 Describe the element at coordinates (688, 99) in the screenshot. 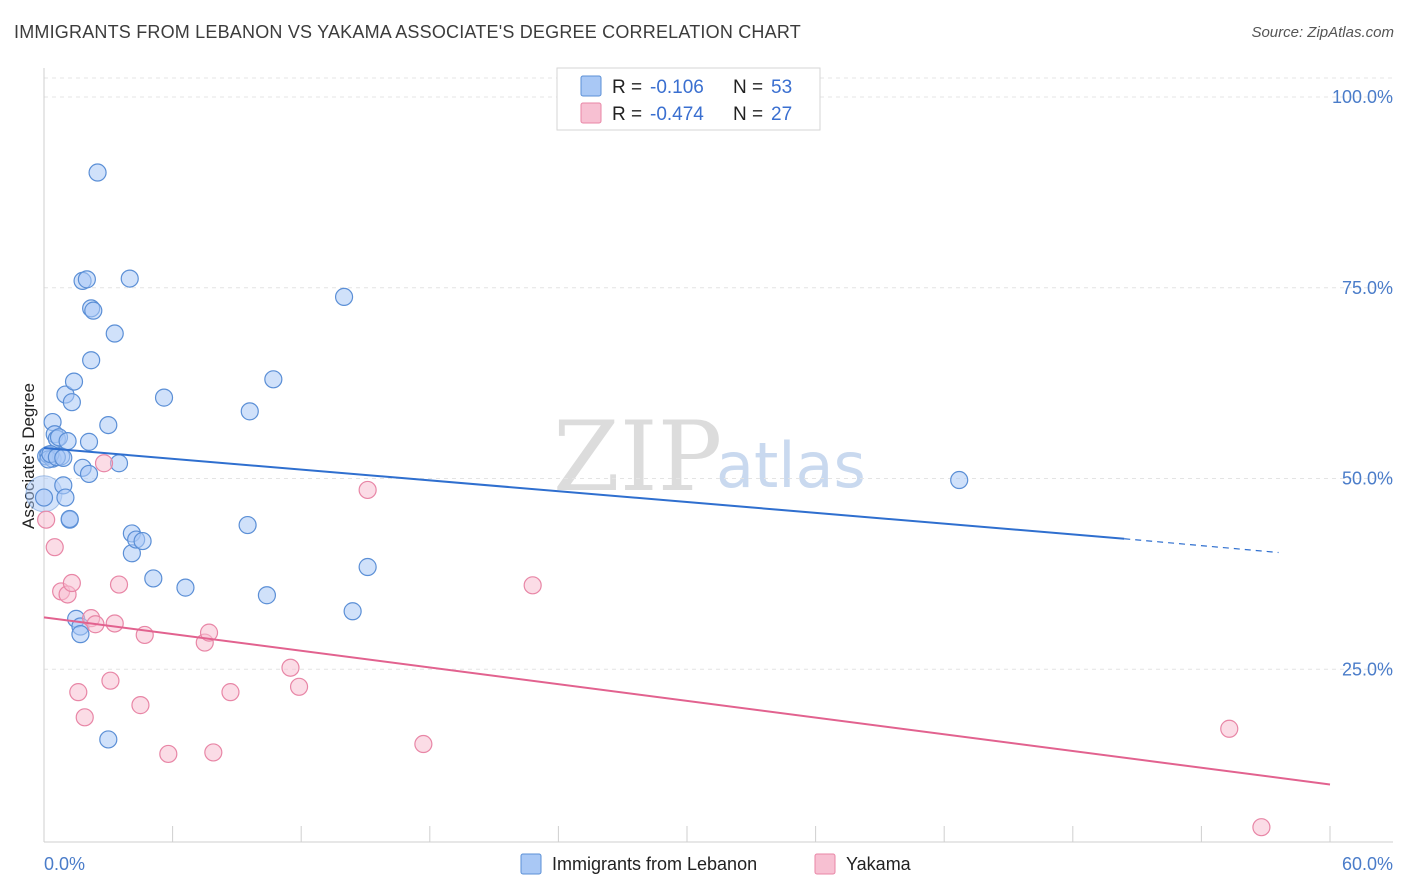

I see `stats-legend: R = -0.106 N = 53 R = -0.474 N = 27` at that location.